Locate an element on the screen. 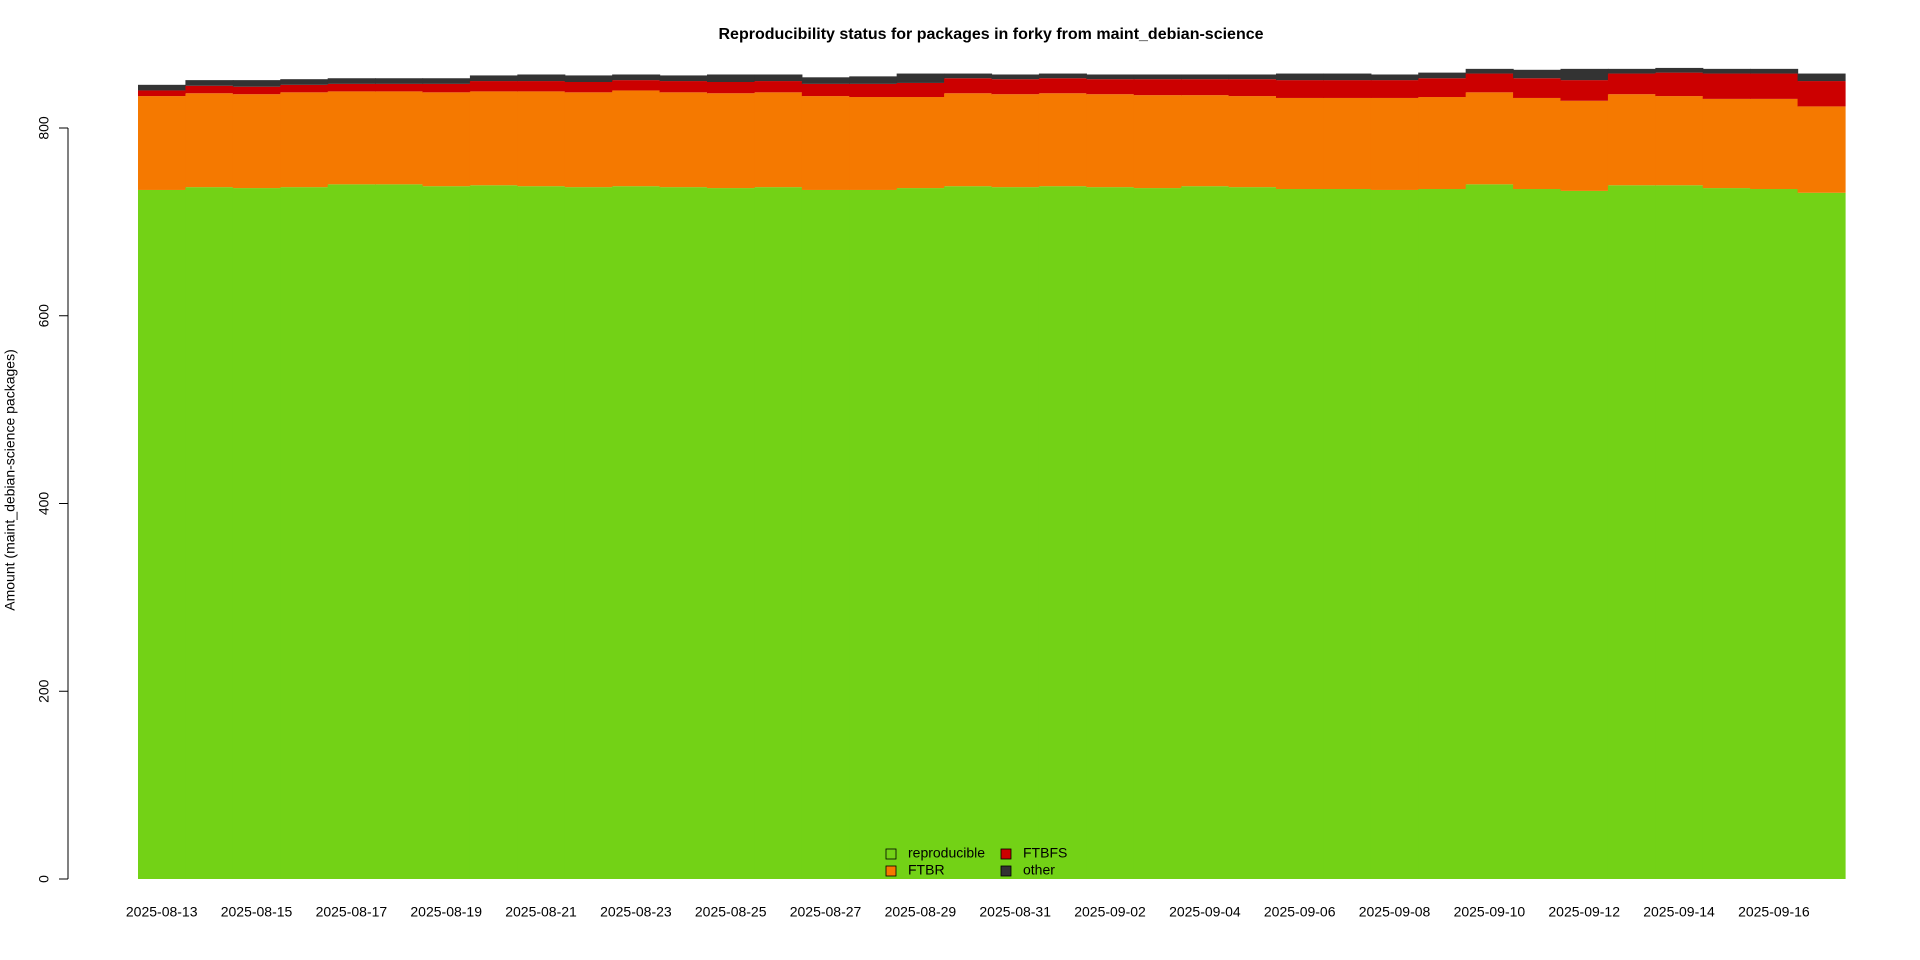  x-tick-label: 2025-08-21 is located at coordinates (541, 912).